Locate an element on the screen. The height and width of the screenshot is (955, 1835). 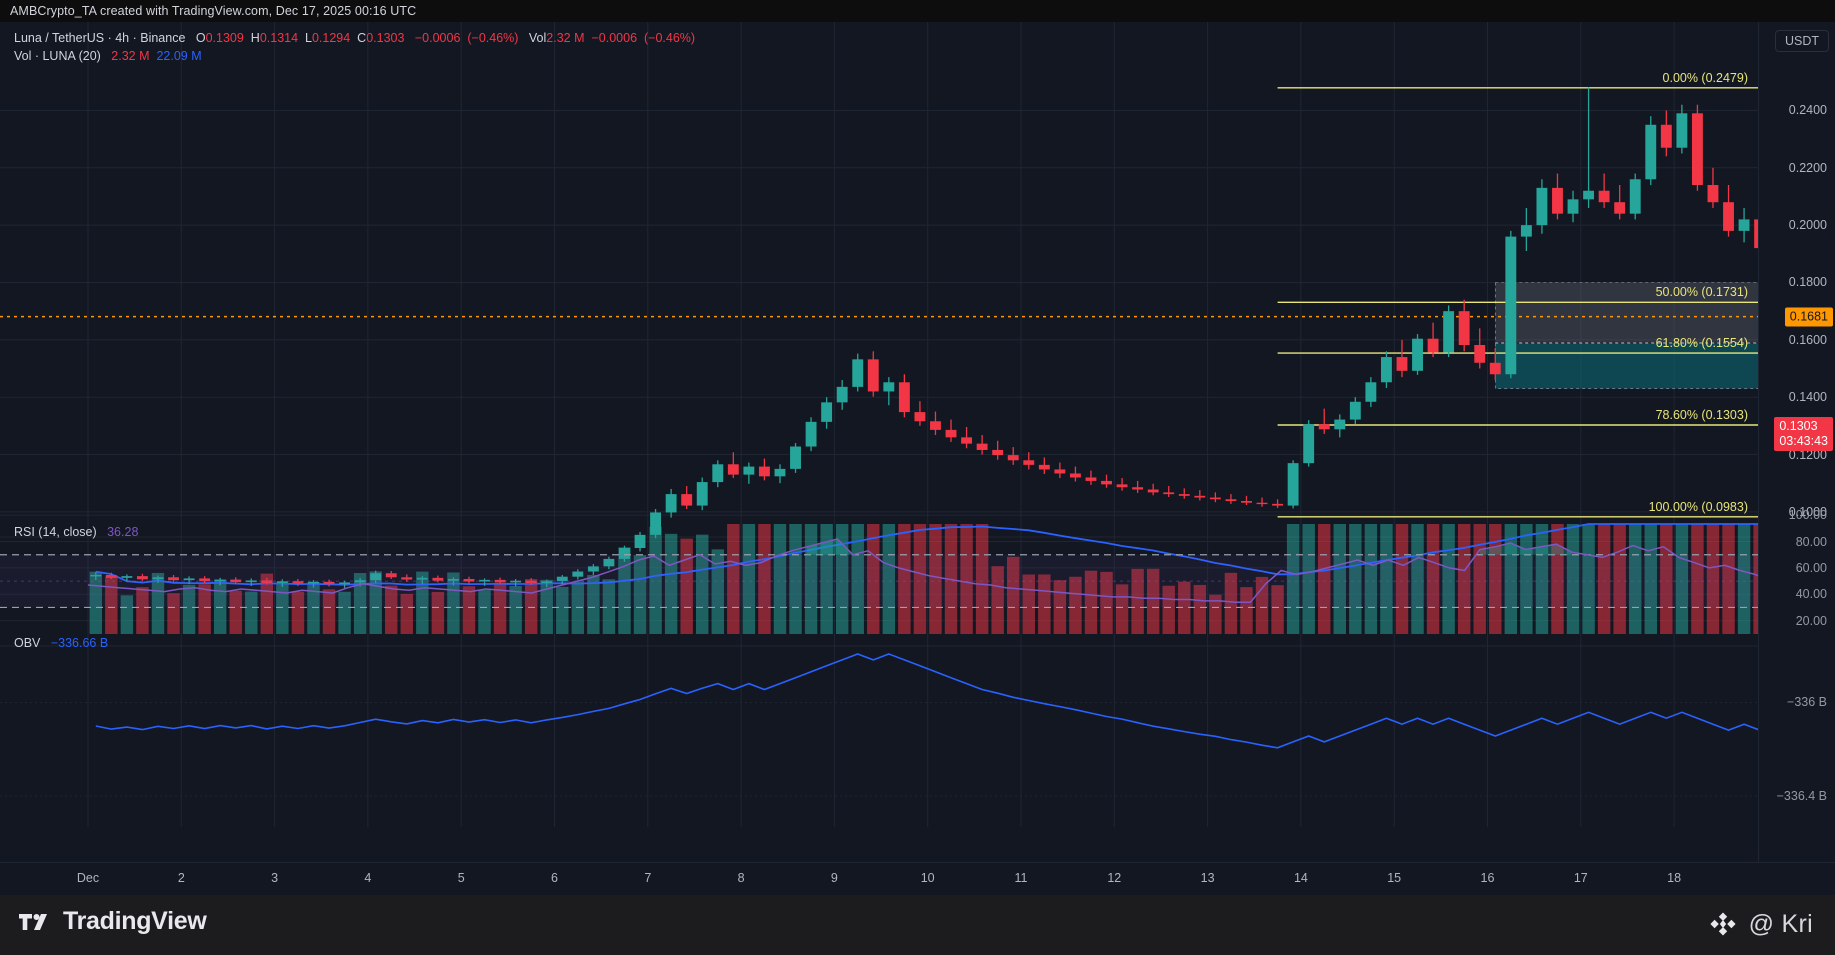
ma-price-badge: 0.1681 is located at coordinates (1808, 317).